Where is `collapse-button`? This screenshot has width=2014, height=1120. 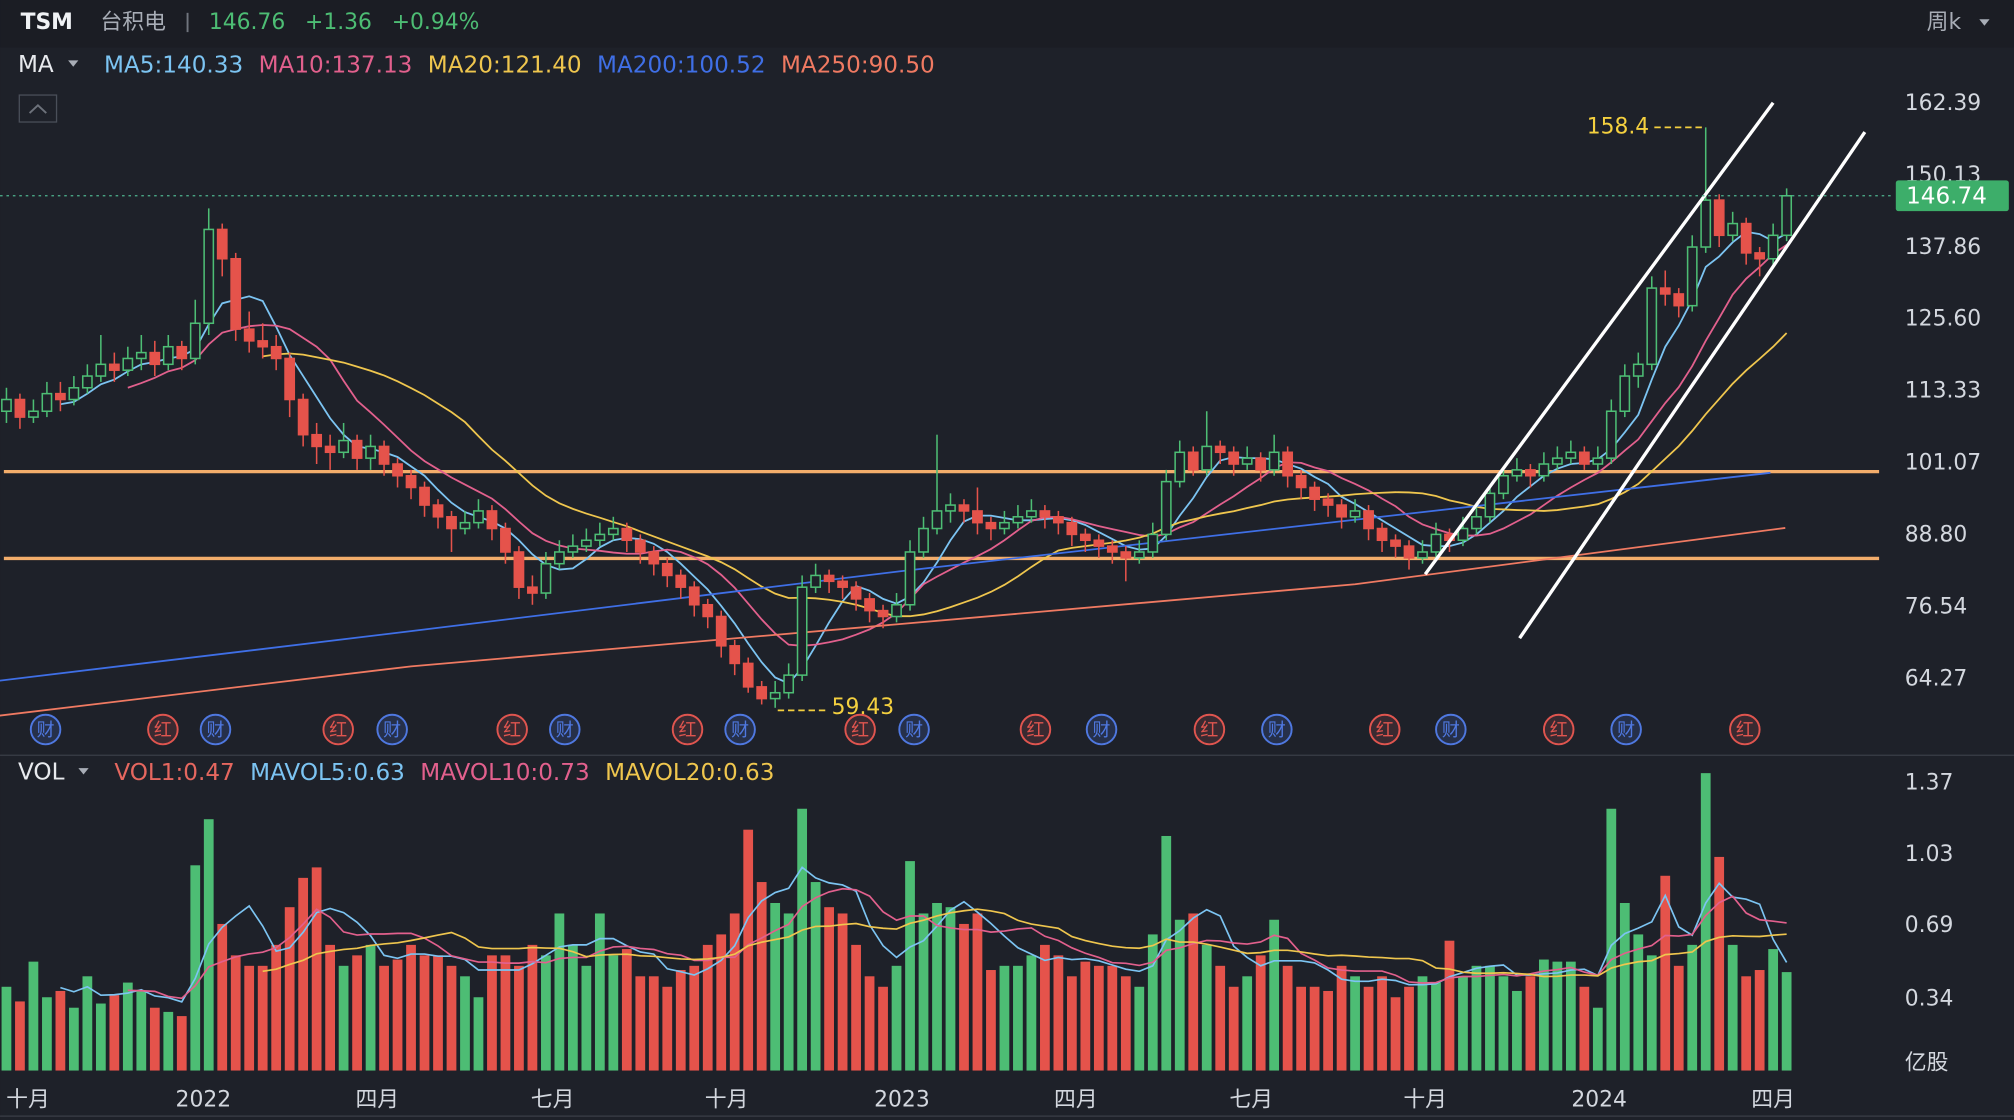
collapse-button is located at coordinates (38, 108).